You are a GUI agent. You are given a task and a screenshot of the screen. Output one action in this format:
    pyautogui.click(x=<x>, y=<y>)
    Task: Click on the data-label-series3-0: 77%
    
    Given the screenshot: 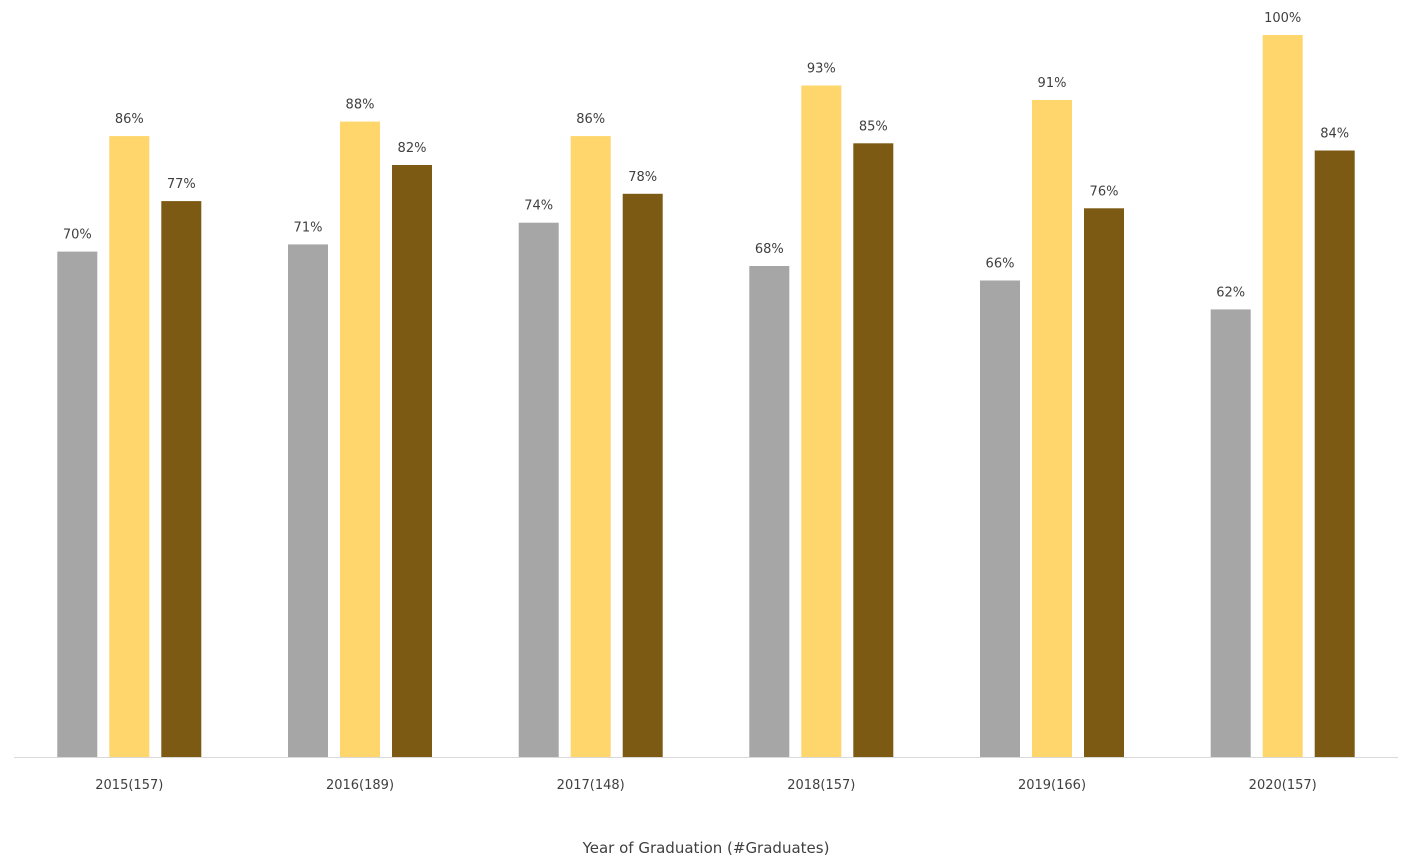 What is the action you would take?
    pyautogui.click(x=181, y=184)
    